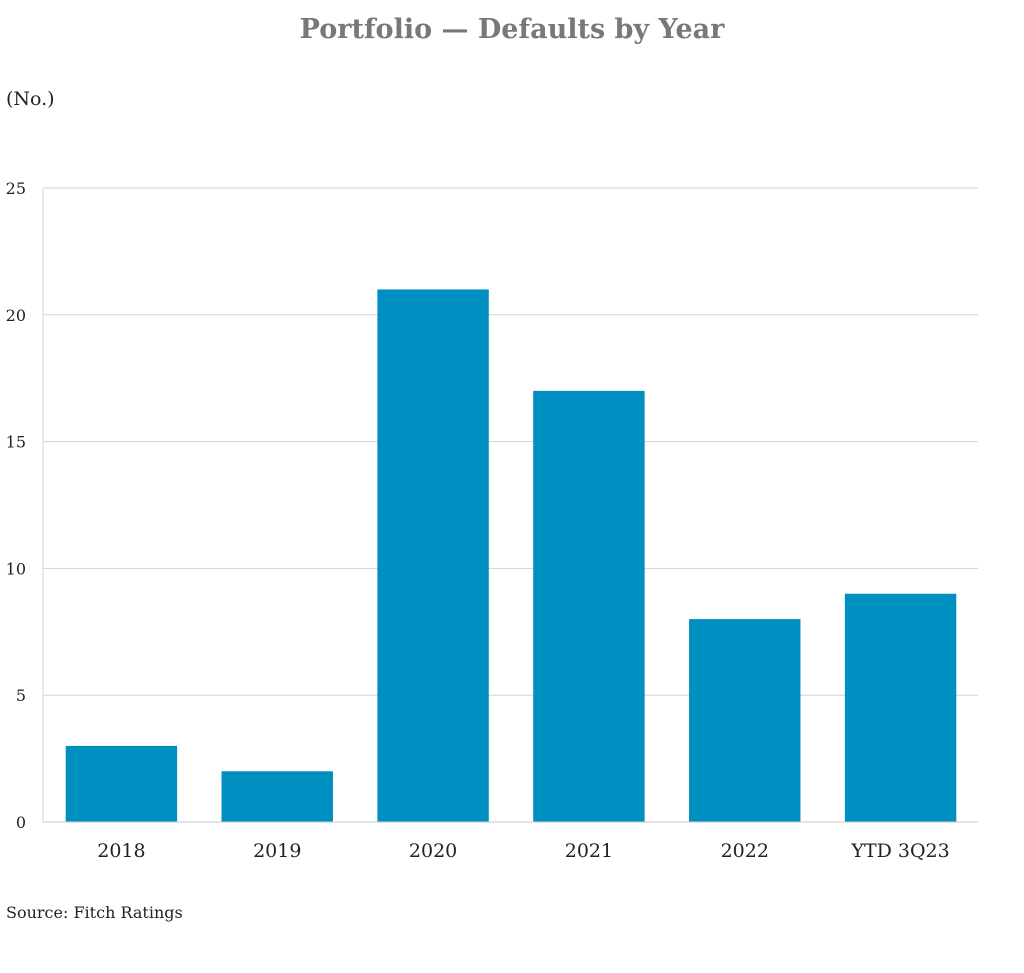 This screenshot has height=973, width=1024. I want to click on chart-title: Portfolio — Defaults by Year, so click(512, 29).